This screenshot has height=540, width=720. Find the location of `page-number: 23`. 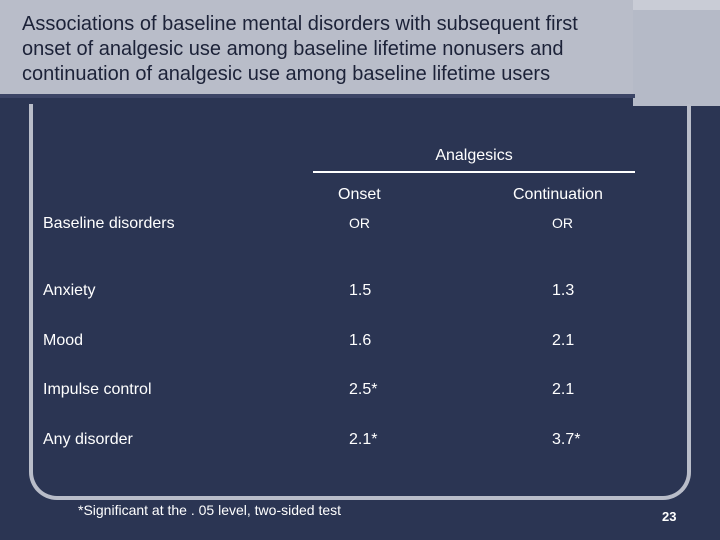

page-number: 23 is located at coordinates (669, 516).